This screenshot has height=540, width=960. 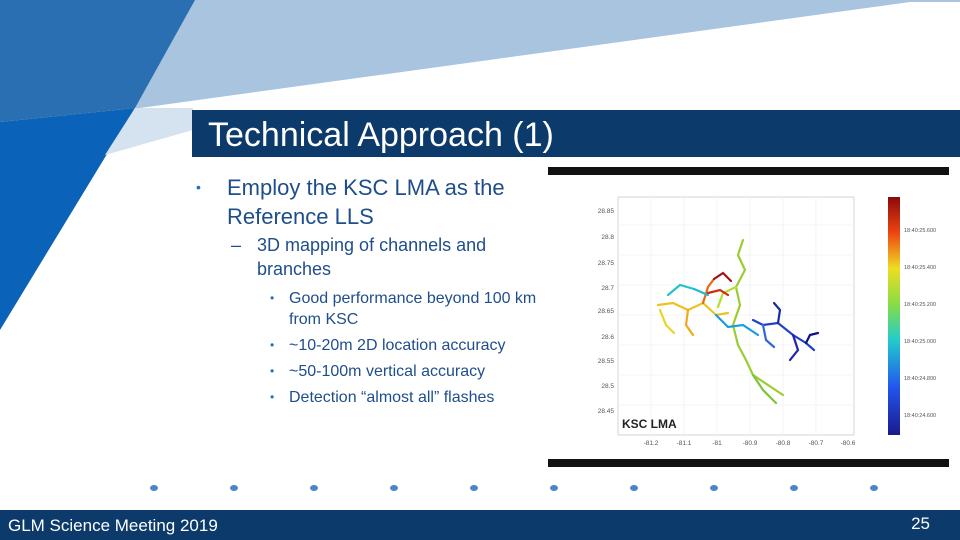 What do you see at coordinates (848, 443) in the screenshot?
I see `x-tick-label: -80.6` at bounding box center [848, 443].